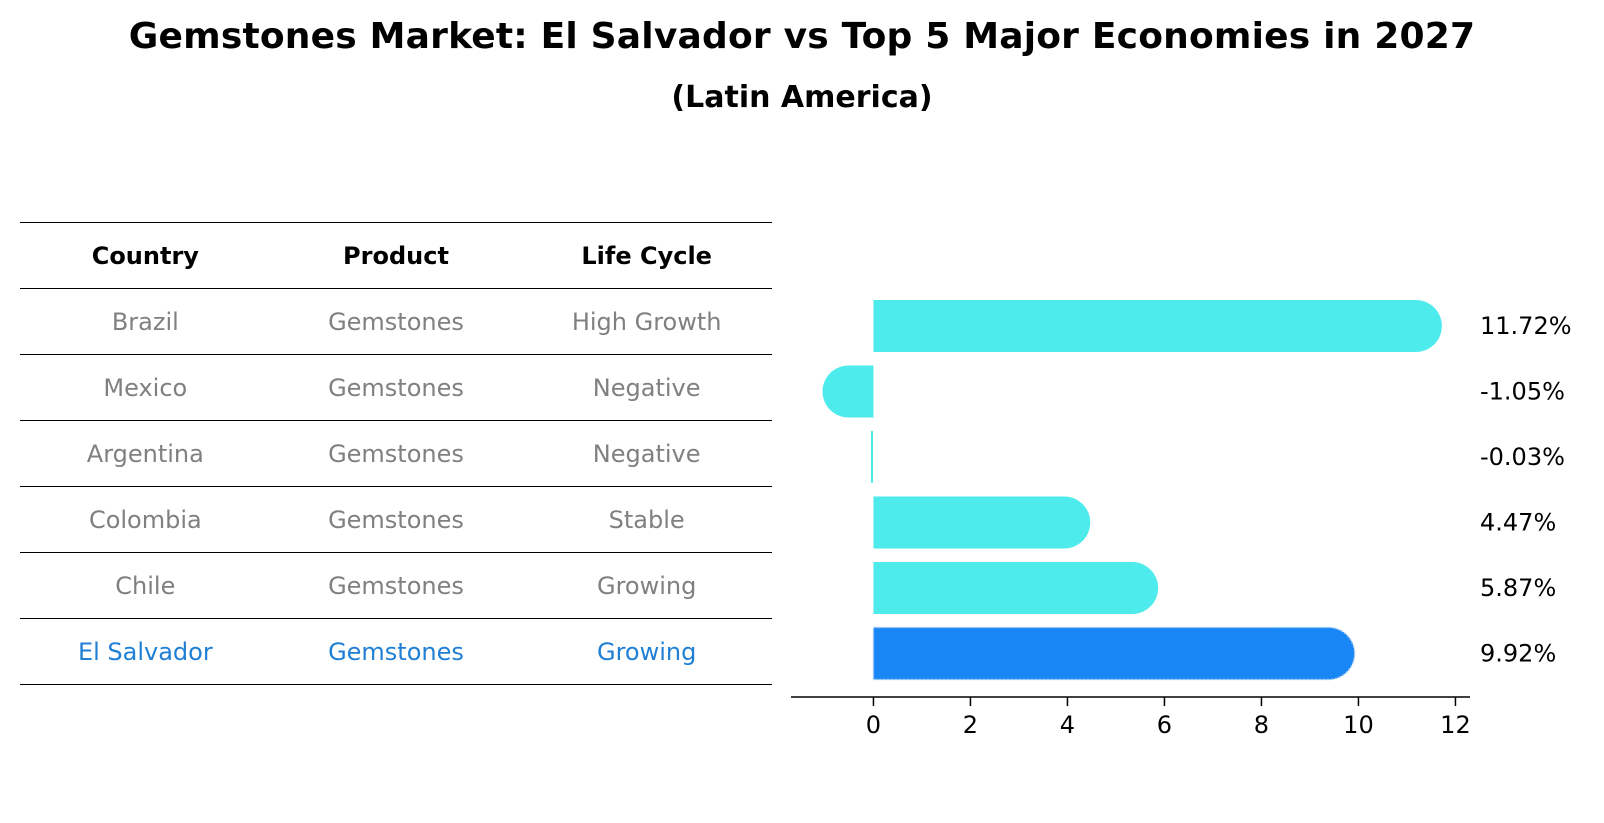 This screenshot has width=1604, height=823. What do you see at coordinates (1518, 523) in the screenshot?
I see `bar-value-label: 4.47%` at bounding box center [1518, 523].